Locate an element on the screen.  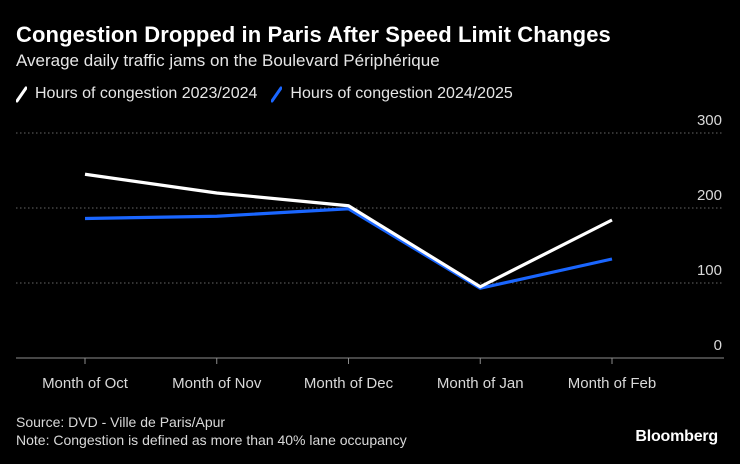
legend-label-2024: Hours of congestion 2024/2025 is located at coordinates (401, 93).